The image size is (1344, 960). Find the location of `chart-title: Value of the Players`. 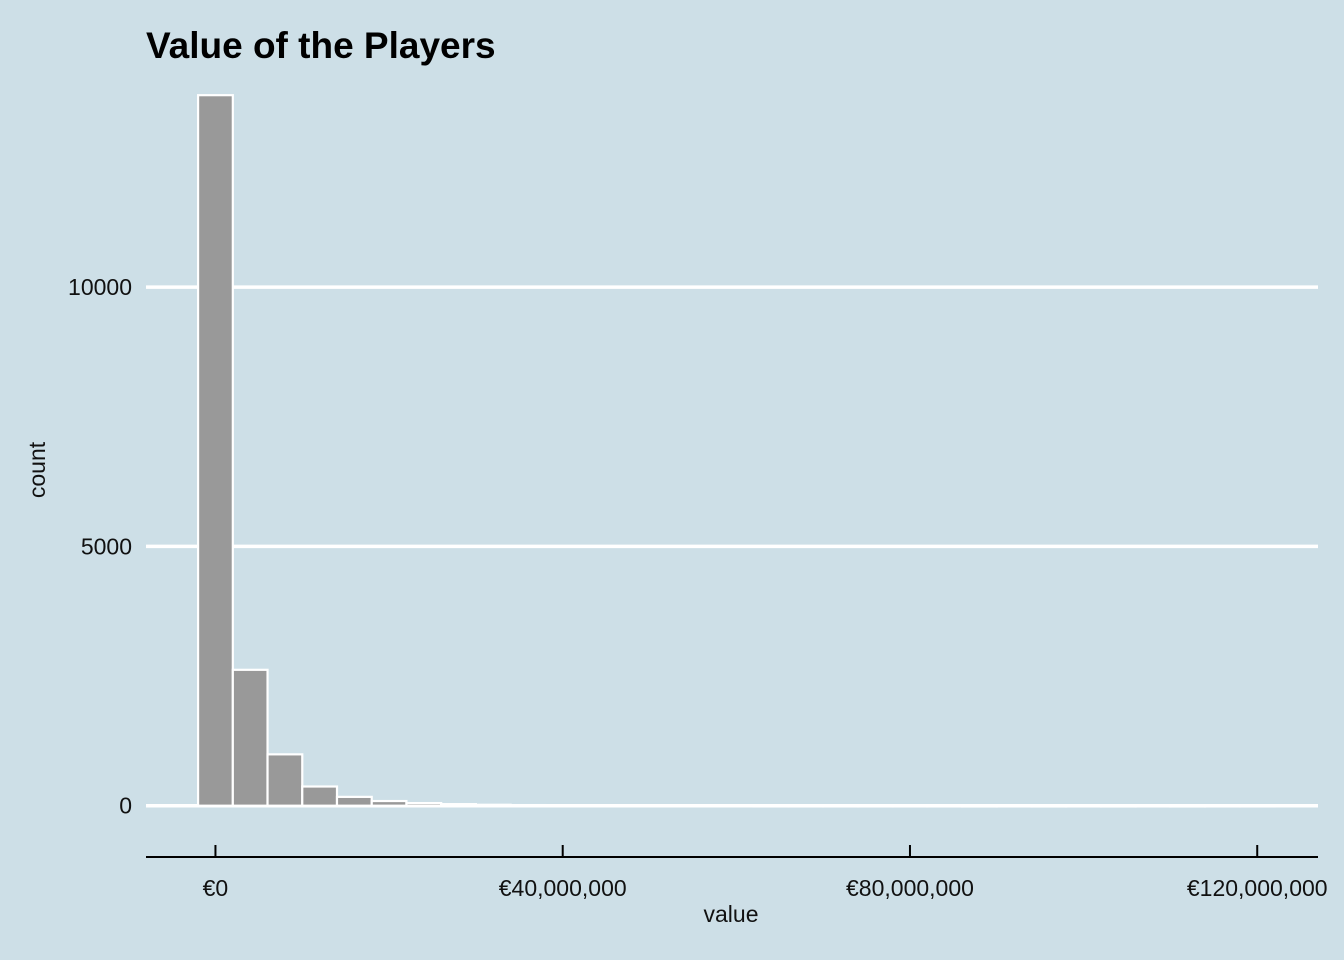

chart-title: Value of the Players is located at coordinates (321, 45).